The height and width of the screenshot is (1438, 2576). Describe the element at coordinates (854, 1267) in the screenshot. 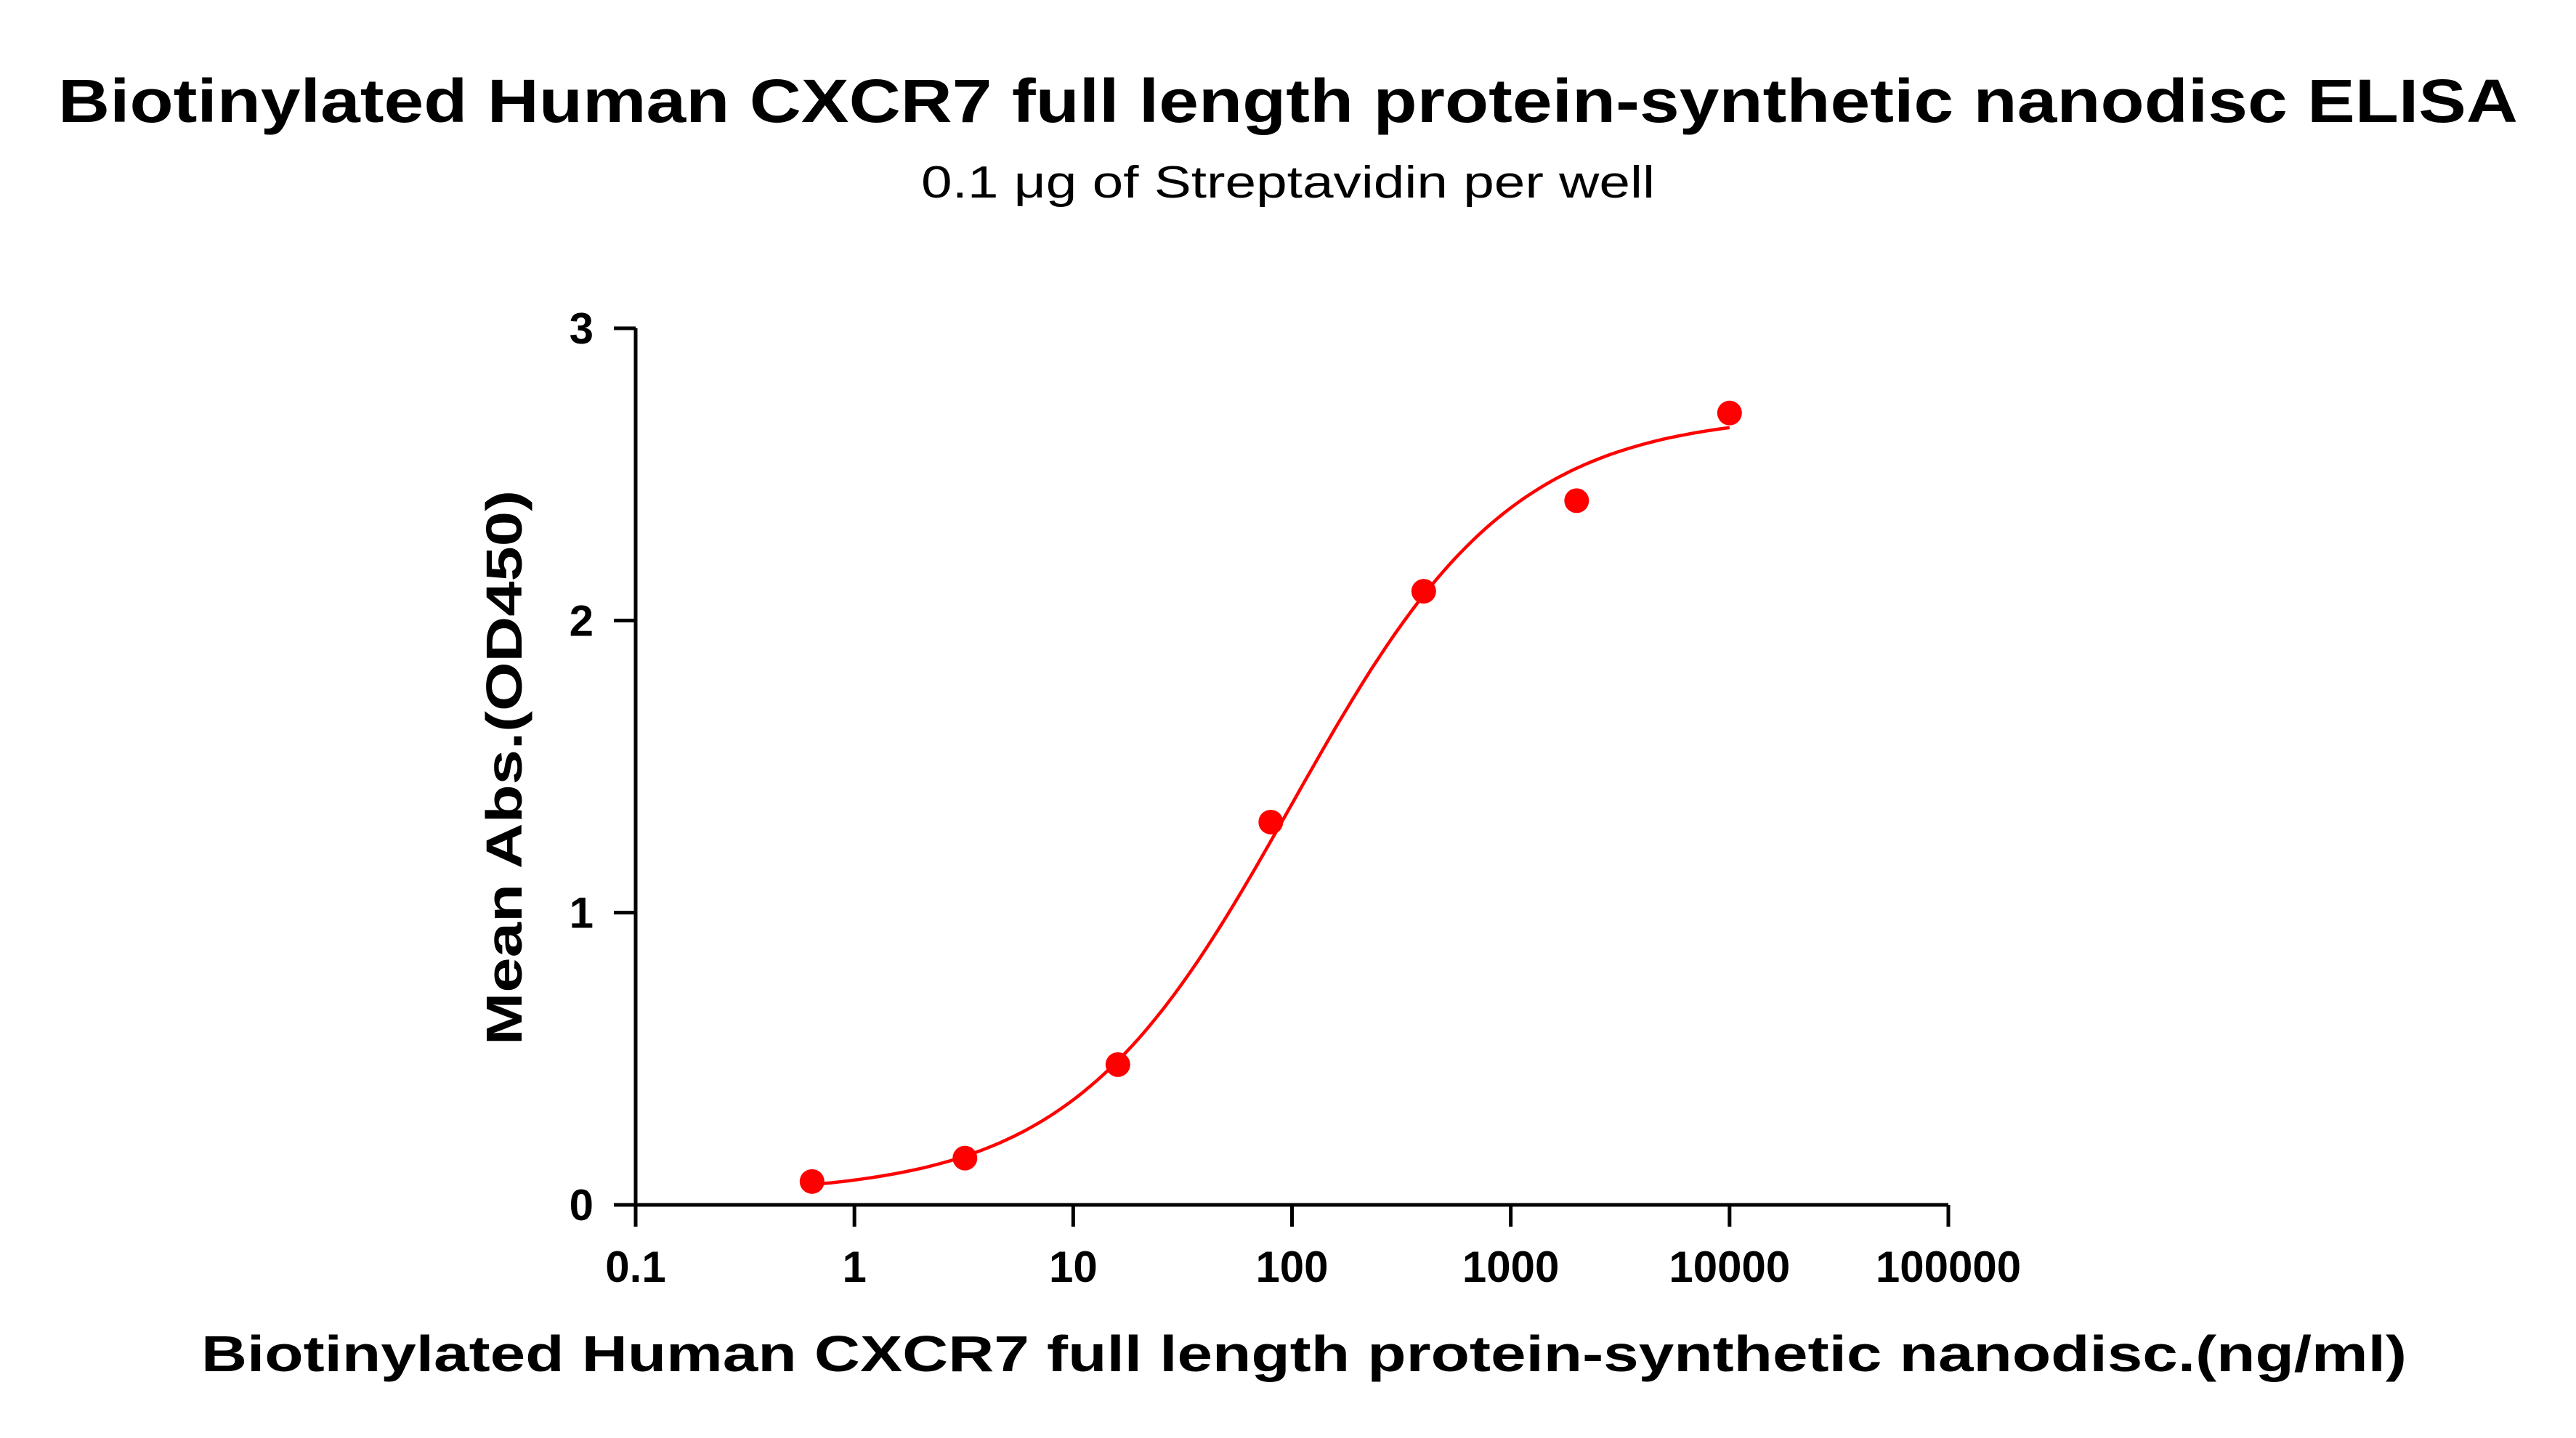

I see `x-tick-label: 1` at that location.